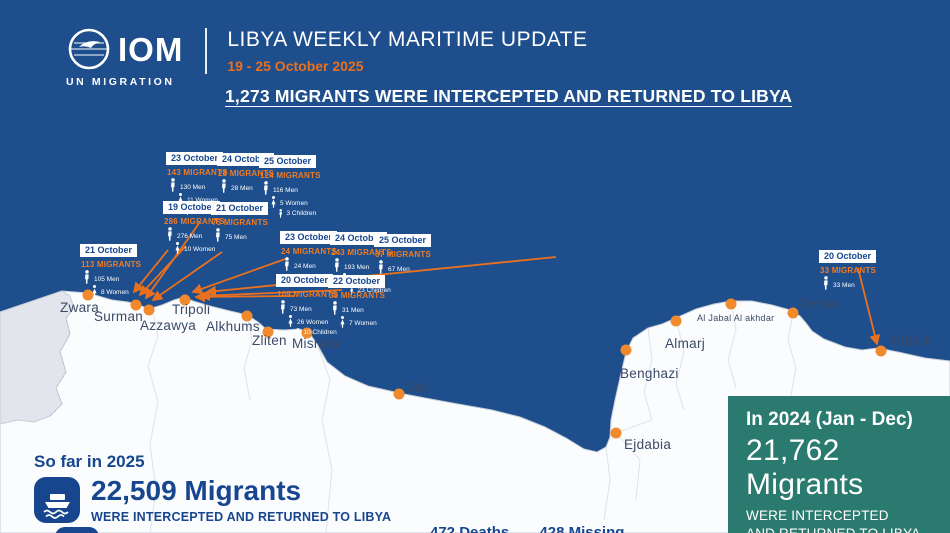 This screenshot has width=950, height=533. I want to click on report-date-range: 19 - 25 October 2025, so click(295, 66).